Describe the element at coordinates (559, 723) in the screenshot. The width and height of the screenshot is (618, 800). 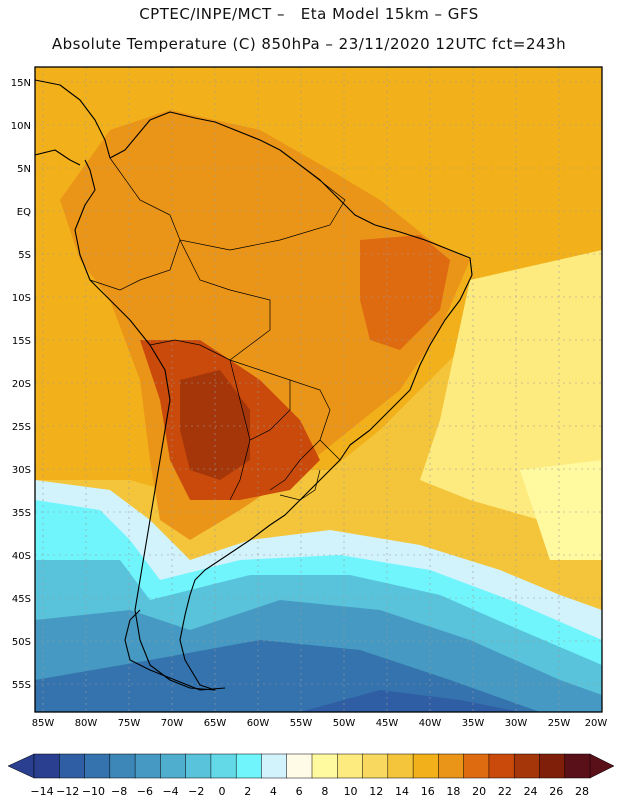
I see `lon-label: 25W` at that location.